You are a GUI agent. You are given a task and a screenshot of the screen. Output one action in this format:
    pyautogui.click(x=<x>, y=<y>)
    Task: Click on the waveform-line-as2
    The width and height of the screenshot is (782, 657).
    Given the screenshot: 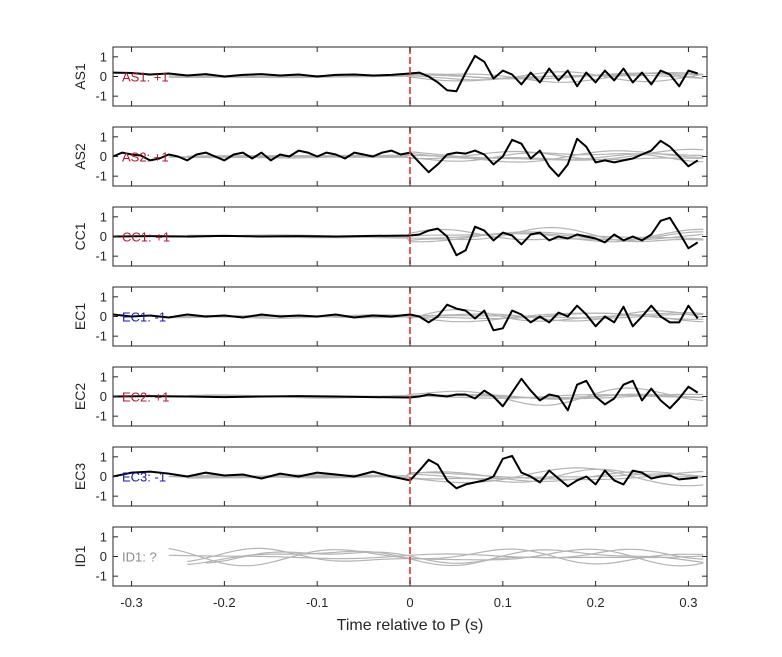 What is the action you would take?
    pyautogui.click(x=405, y=157)
    